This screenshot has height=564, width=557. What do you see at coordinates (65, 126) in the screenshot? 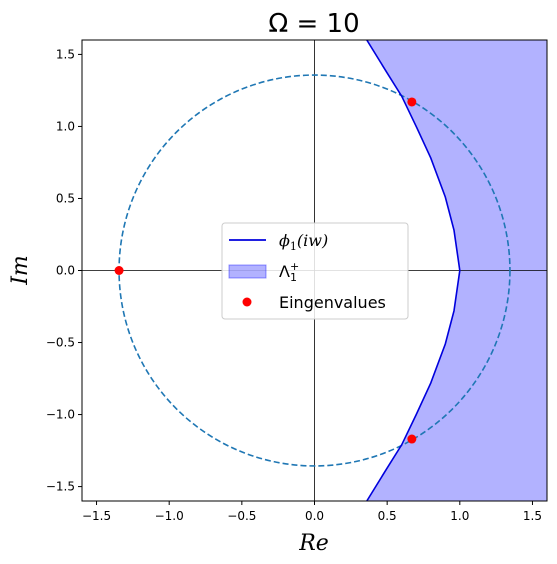
I see `y-tick-label: 1.0` at bounding box center [65, 126].